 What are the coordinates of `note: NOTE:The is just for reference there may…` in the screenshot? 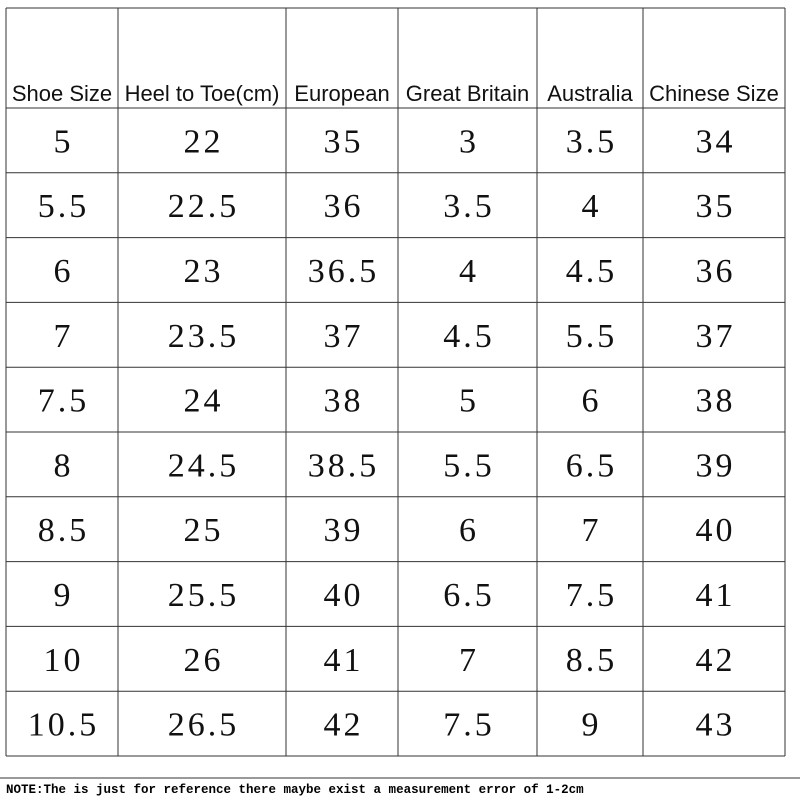 It's located at (295, 790).